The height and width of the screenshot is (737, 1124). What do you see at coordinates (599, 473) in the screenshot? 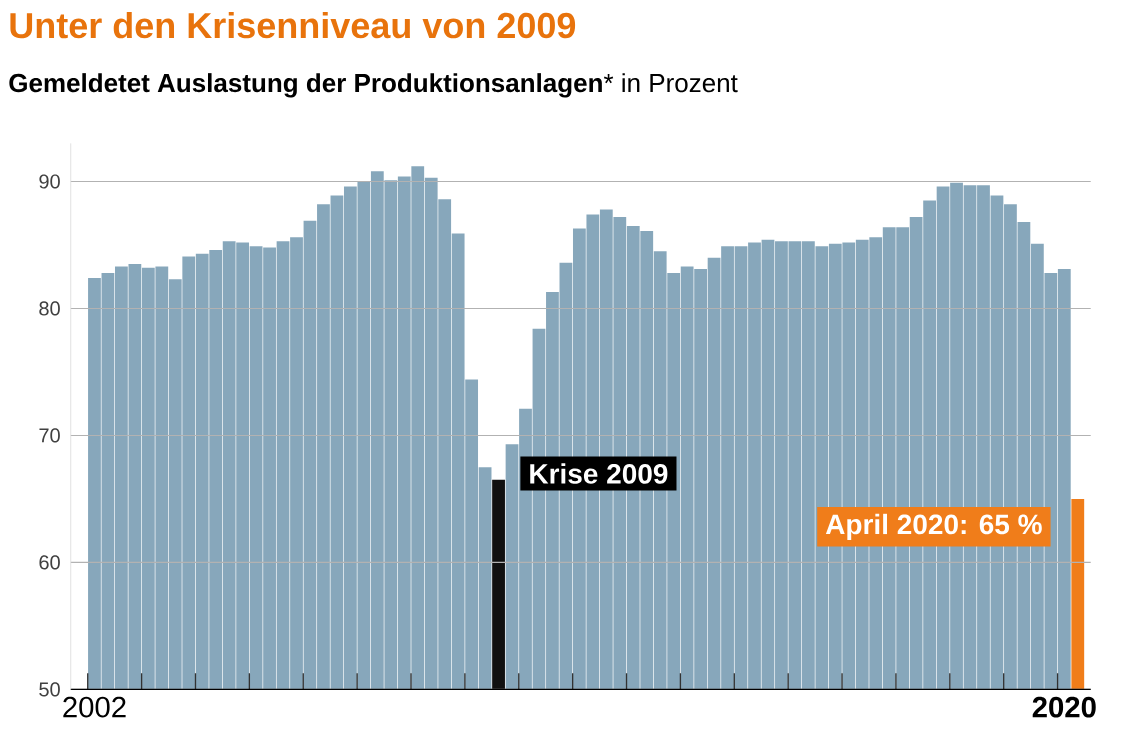
I see `annotation: Krise 2009` at bounding box center [599, 473].